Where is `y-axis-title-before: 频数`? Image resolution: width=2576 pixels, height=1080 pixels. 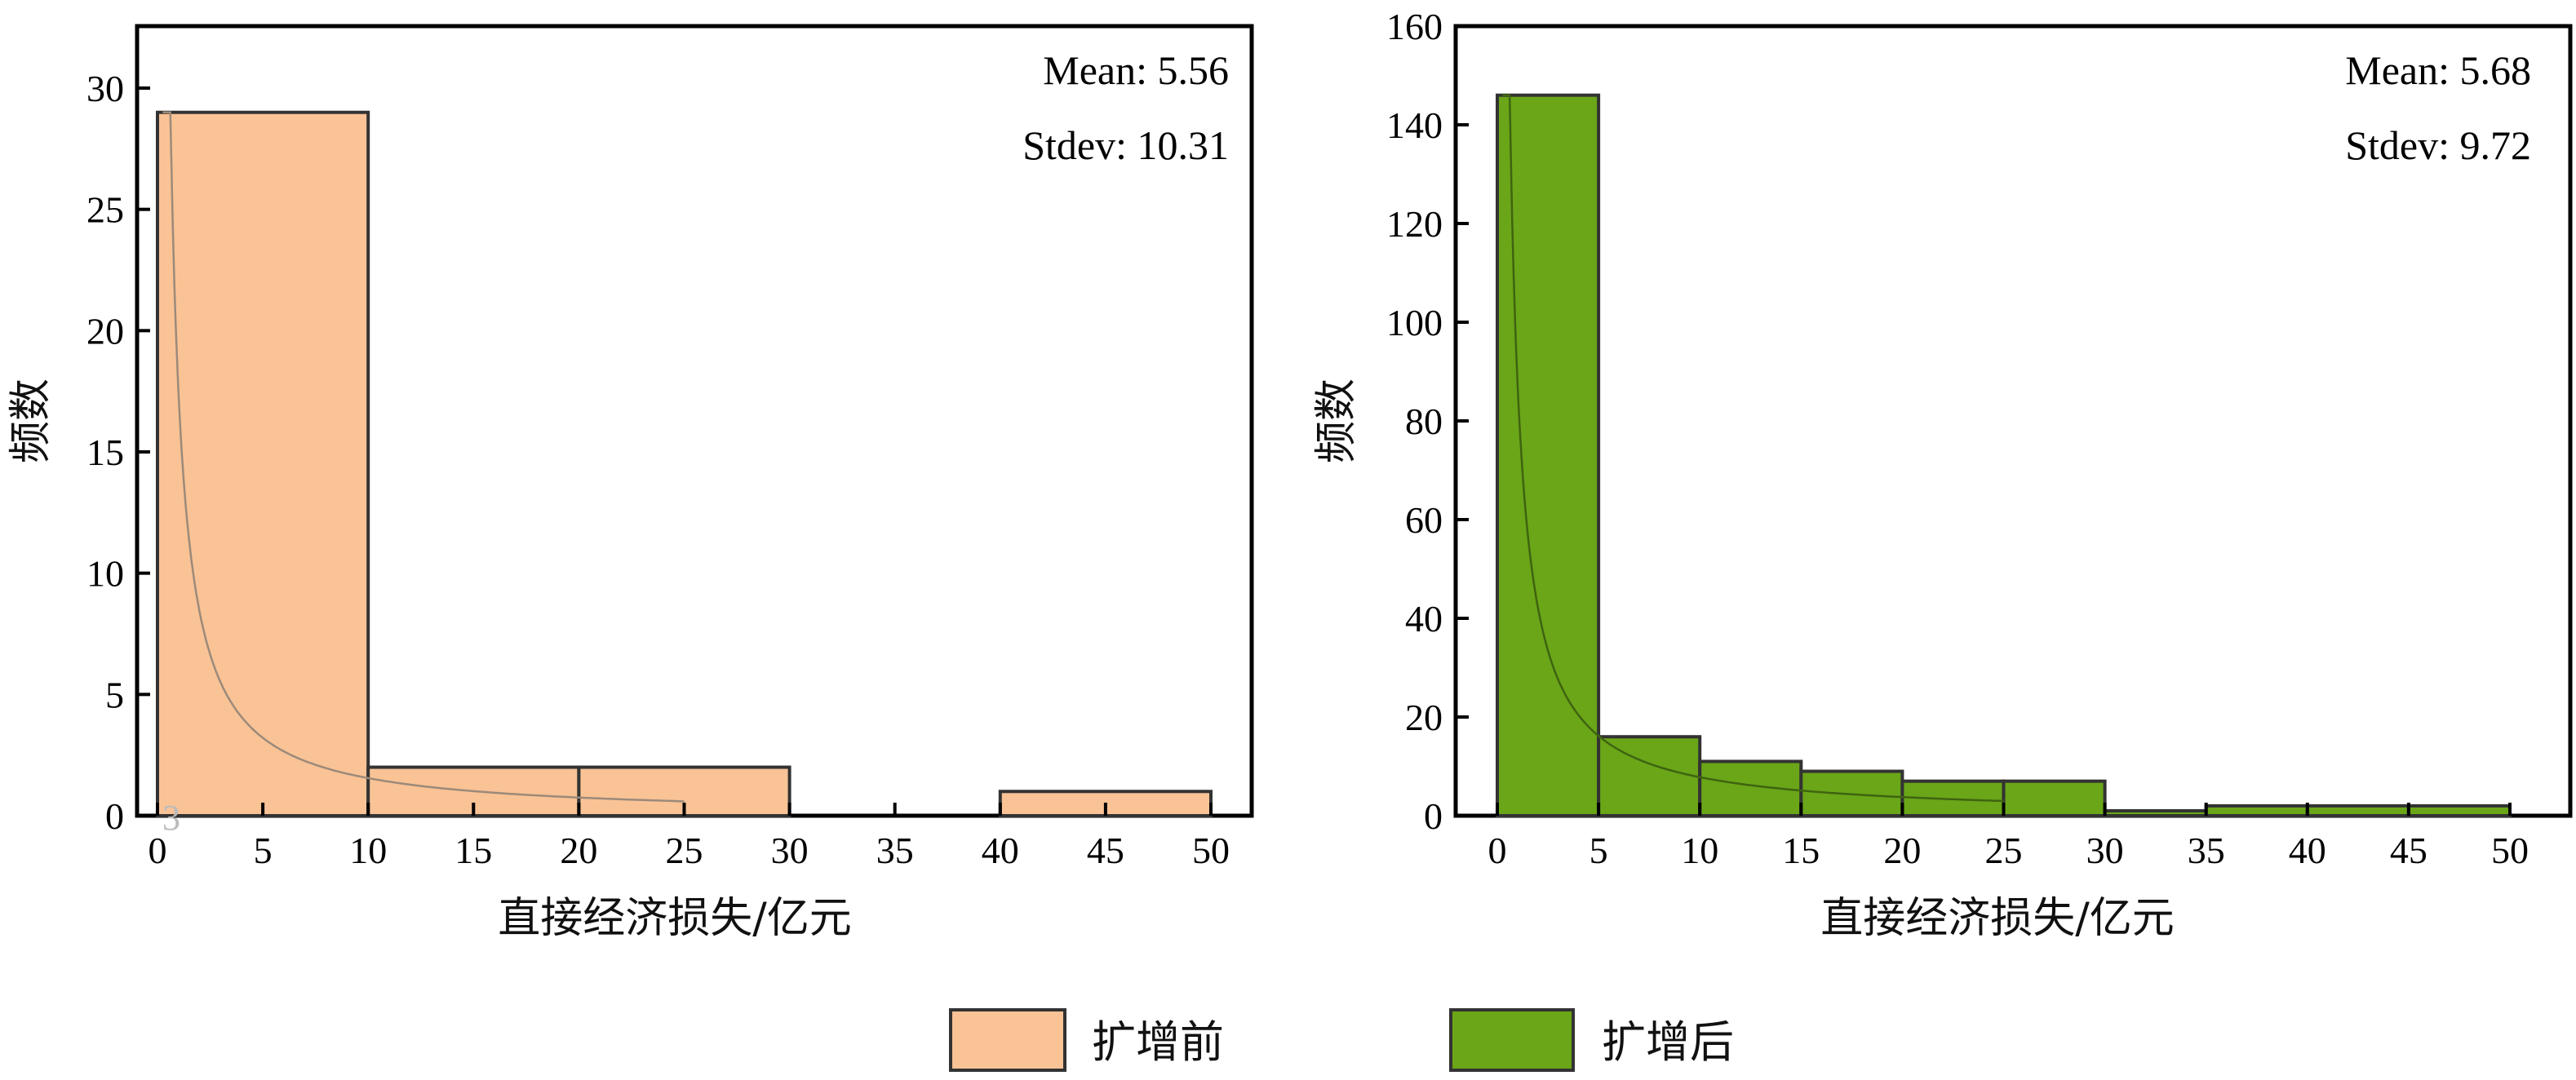
y-axis-title-before: 频数 is located at coordinates (31, 420).